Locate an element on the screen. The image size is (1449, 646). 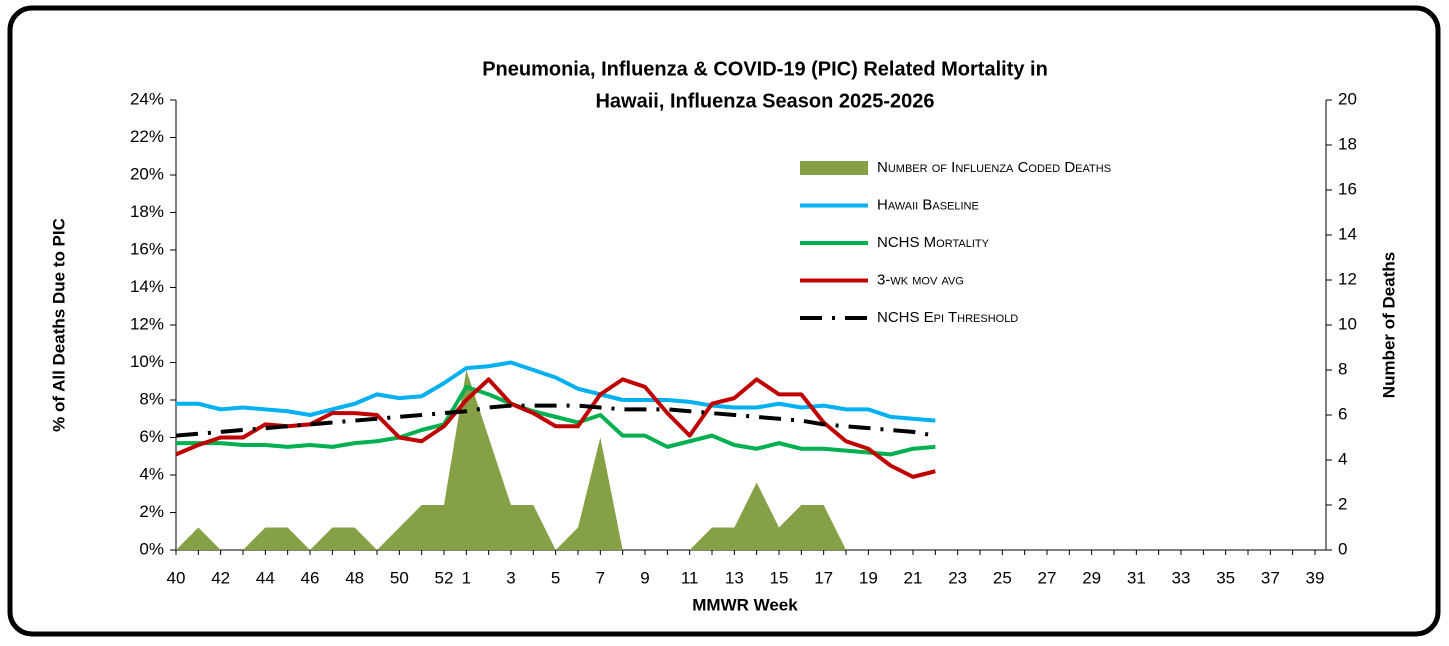
x-tick-label: 19 is located at coordinates (868, 577).